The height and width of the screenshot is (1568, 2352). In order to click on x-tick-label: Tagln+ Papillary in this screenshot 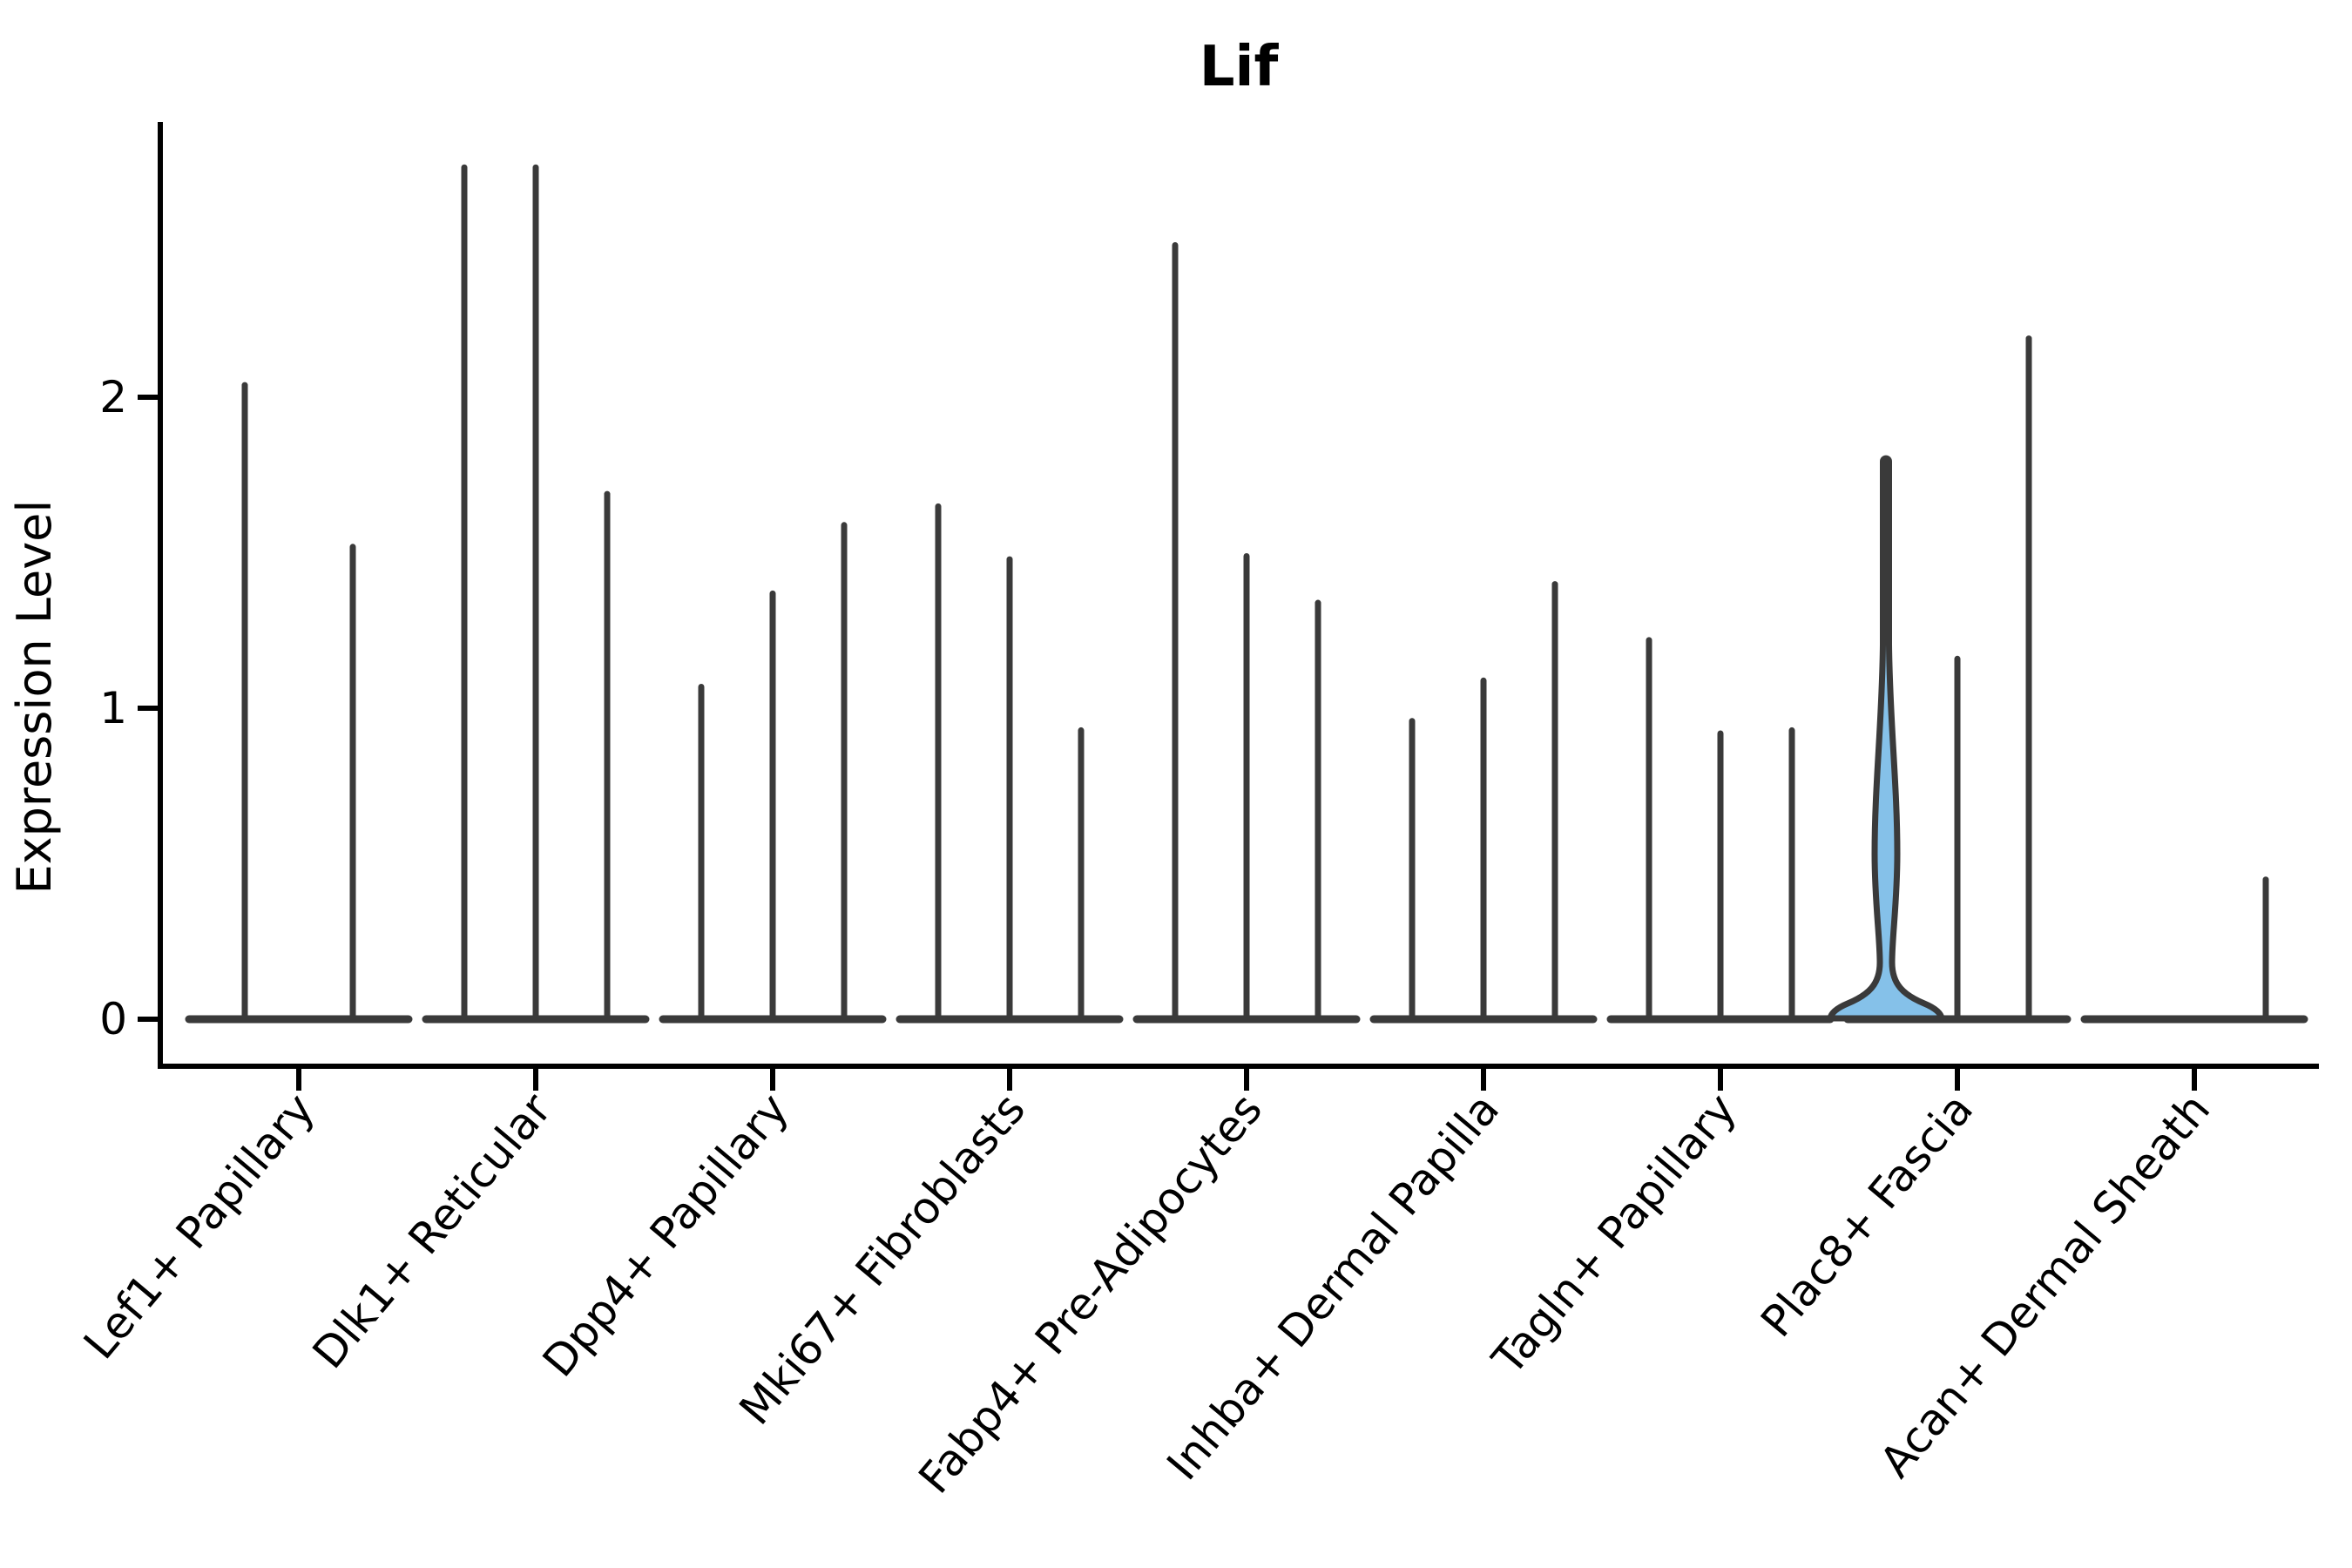, I will do `click(1615, 1234)`.